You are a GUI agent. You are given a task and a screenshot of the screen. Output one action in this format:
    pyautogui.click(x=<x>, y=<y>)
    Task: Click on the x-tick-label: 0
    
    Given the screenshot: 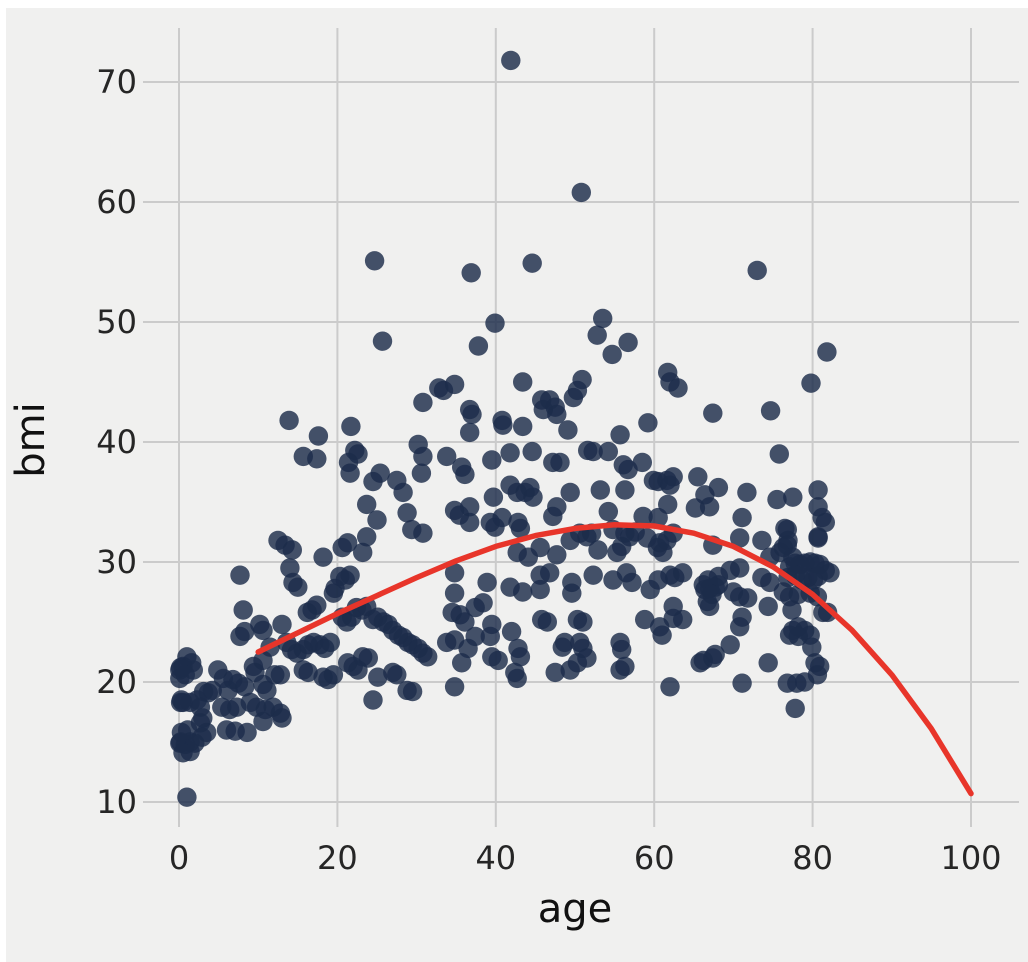 What is the action you would take?
    pyautogui.click(x=179, y=858)
    